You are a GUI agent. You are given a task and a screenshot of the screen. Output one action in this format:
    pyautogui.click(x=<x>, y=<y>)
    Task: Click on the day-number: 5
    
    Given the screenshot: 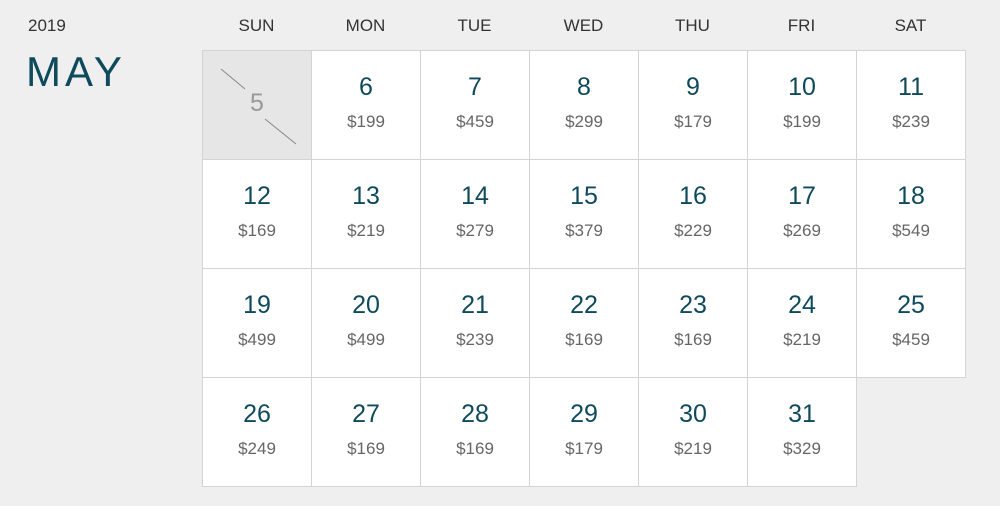 What is the action you would take?
    pyautogui.click(x=257, y=103)
    